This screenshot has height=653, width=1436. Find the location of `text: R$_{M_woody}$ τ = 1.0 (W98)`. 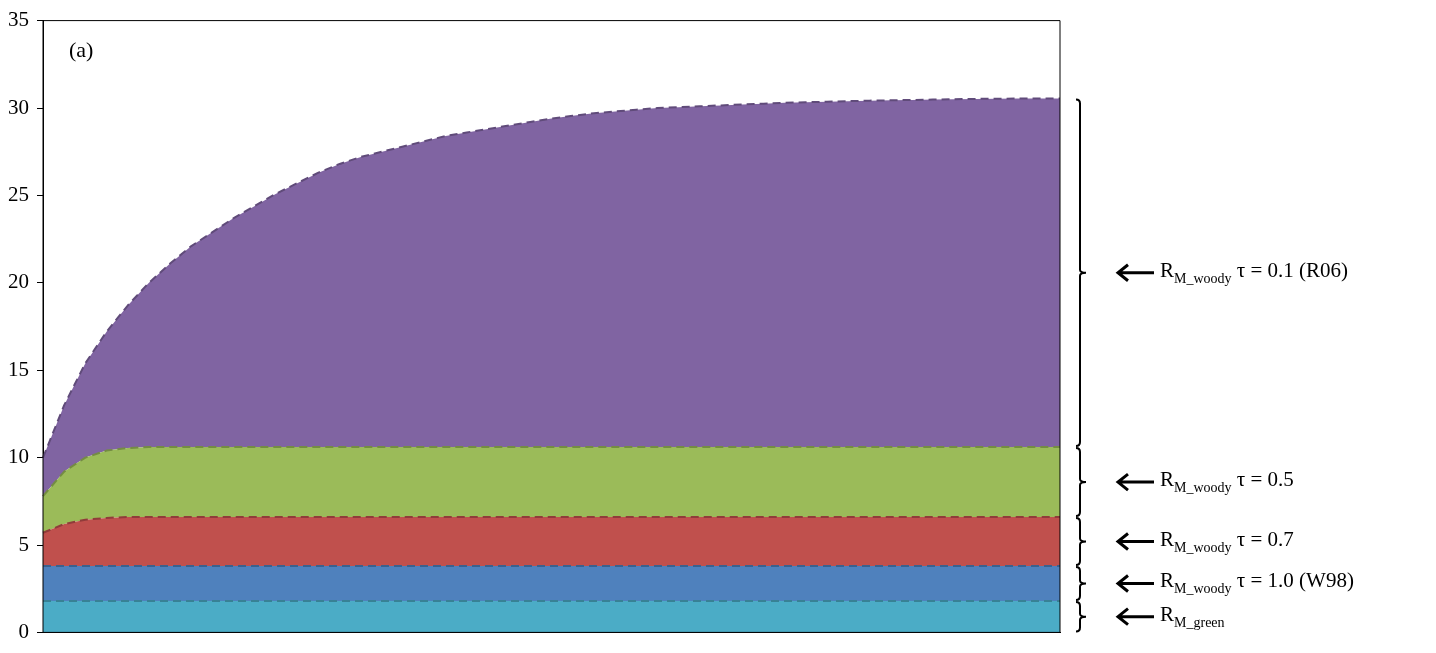

text: R$_{M_woody}$ τ = 1.0 (W98) is located at coordinates (1257, 582).